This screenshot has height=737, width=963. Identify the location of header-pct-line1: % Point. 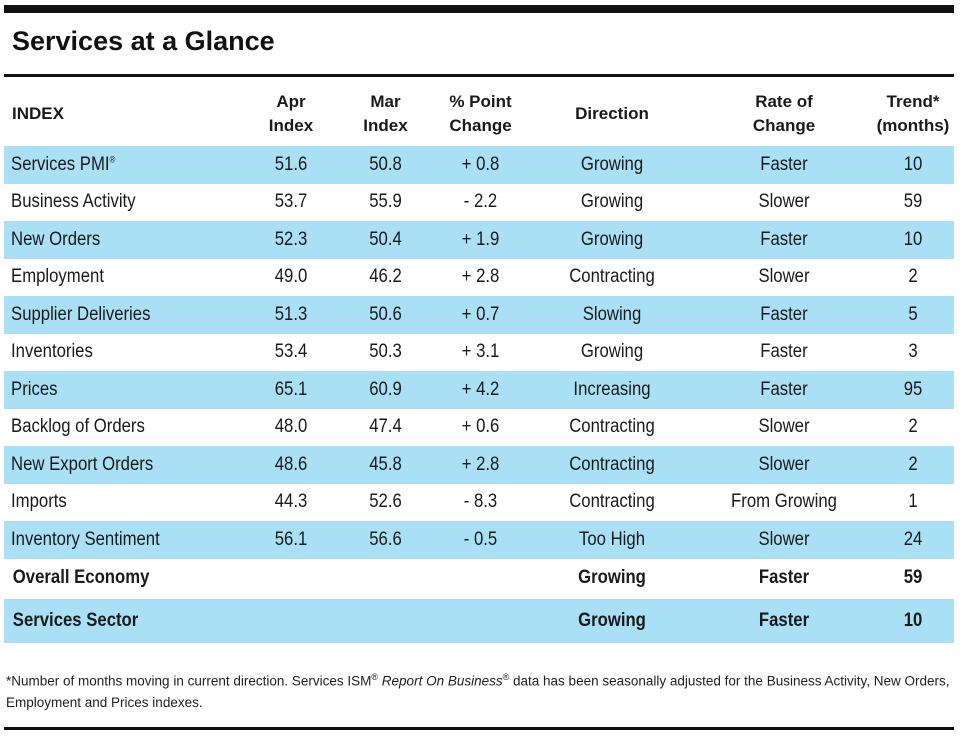
(480, 101).